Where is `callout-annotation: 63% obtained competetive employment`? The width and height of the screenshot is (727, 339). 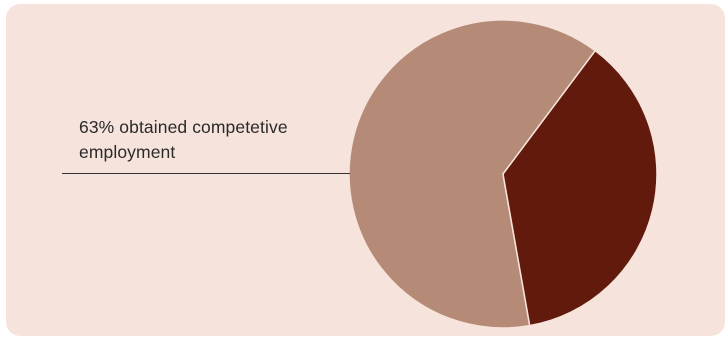 callout-annotation: 63% obtained competetive employment is located at coordinates (183, 139).